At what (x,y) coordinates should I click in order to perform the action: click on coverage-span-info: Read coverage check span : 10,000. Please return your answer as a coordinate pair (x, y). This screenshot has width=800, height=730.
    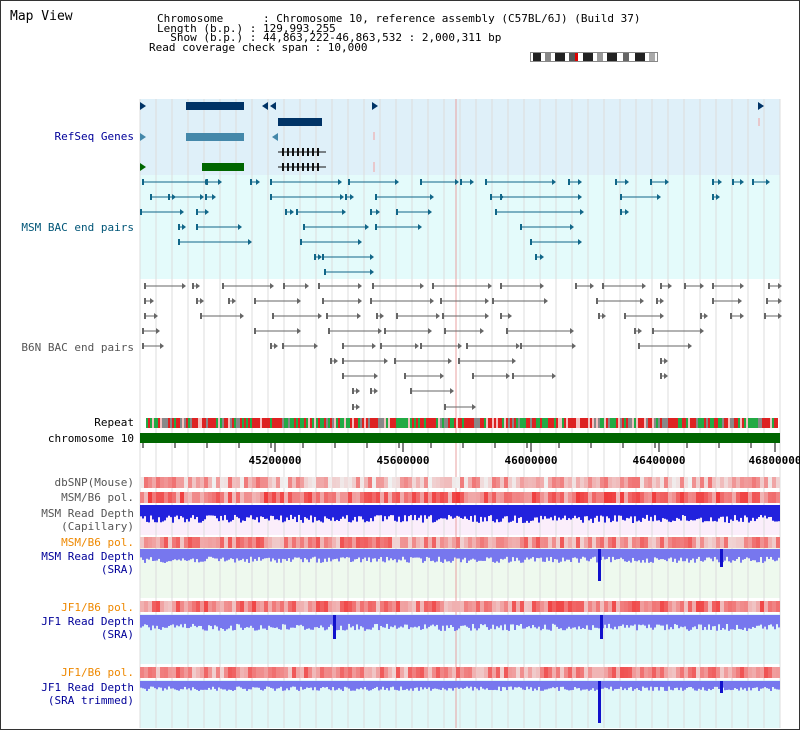
    Looking at the image, I should click on (258, 47).